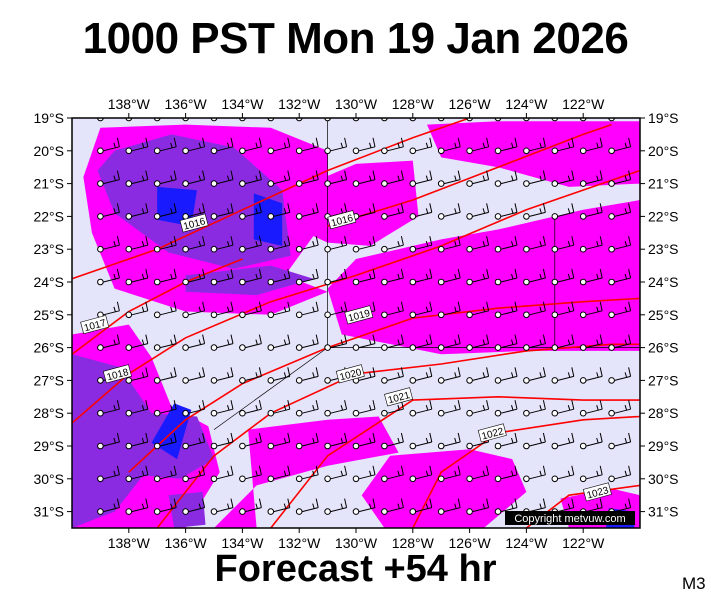 Image resolution: width=711 pixels, height=600 pixels. What do you see at coordinates (249, 280) in the screenshot?
I see `rain-area-medium` at bounding box center [249, 280].